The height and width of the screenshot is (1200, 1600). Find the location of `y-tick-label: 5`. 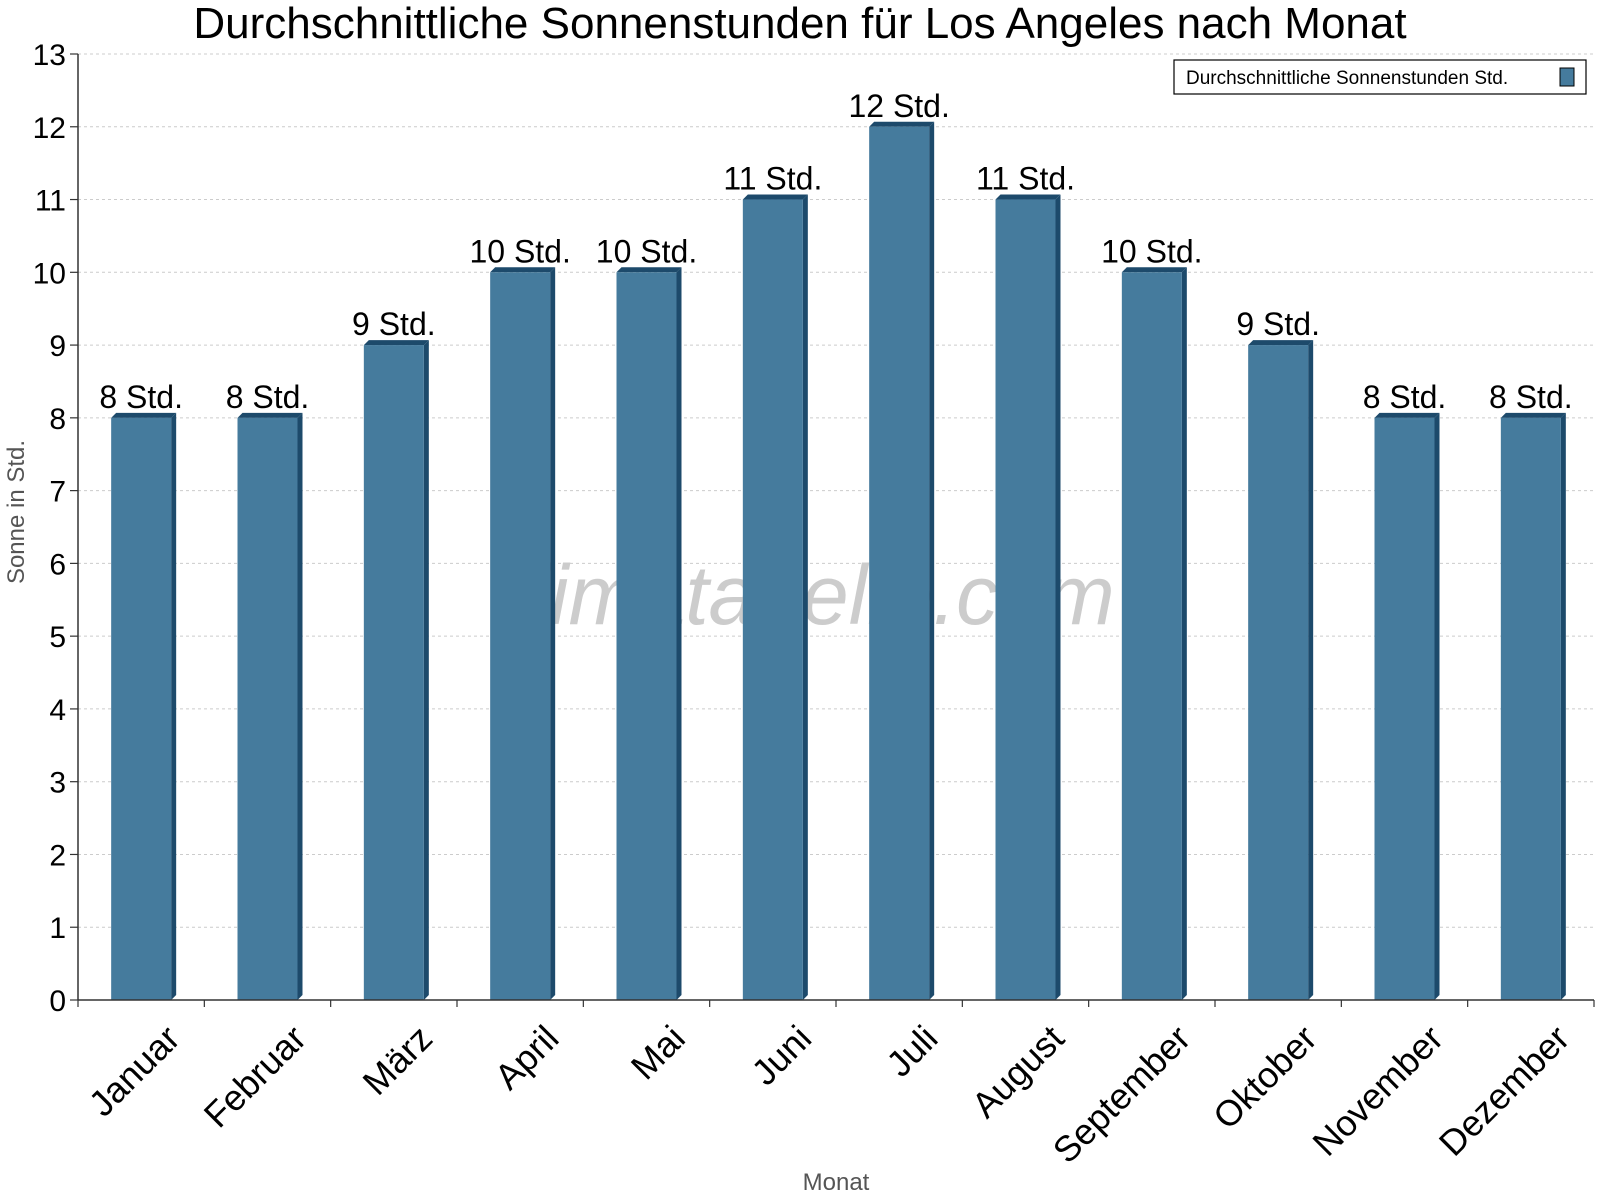

y-tick-label: 5 is located at coordinates (57, 637).